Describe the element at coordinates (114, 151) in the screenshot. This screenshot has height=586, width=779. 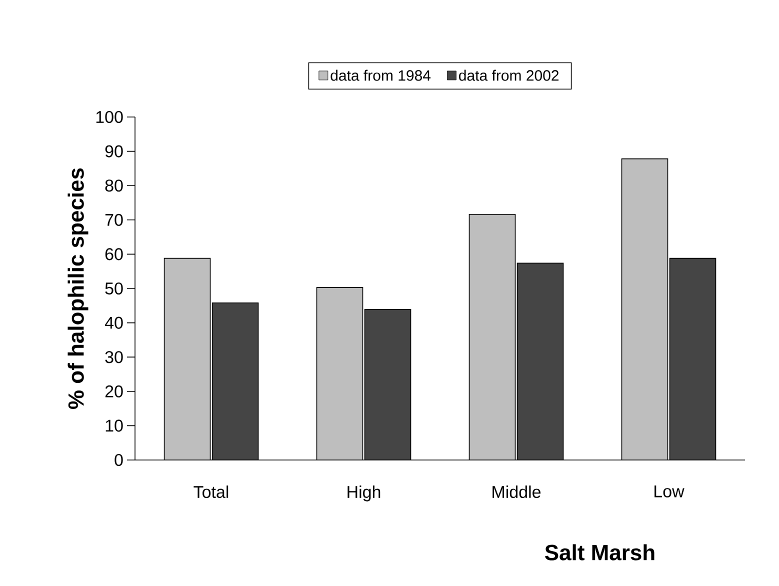
I see `y-tick-label: 90` at that location.